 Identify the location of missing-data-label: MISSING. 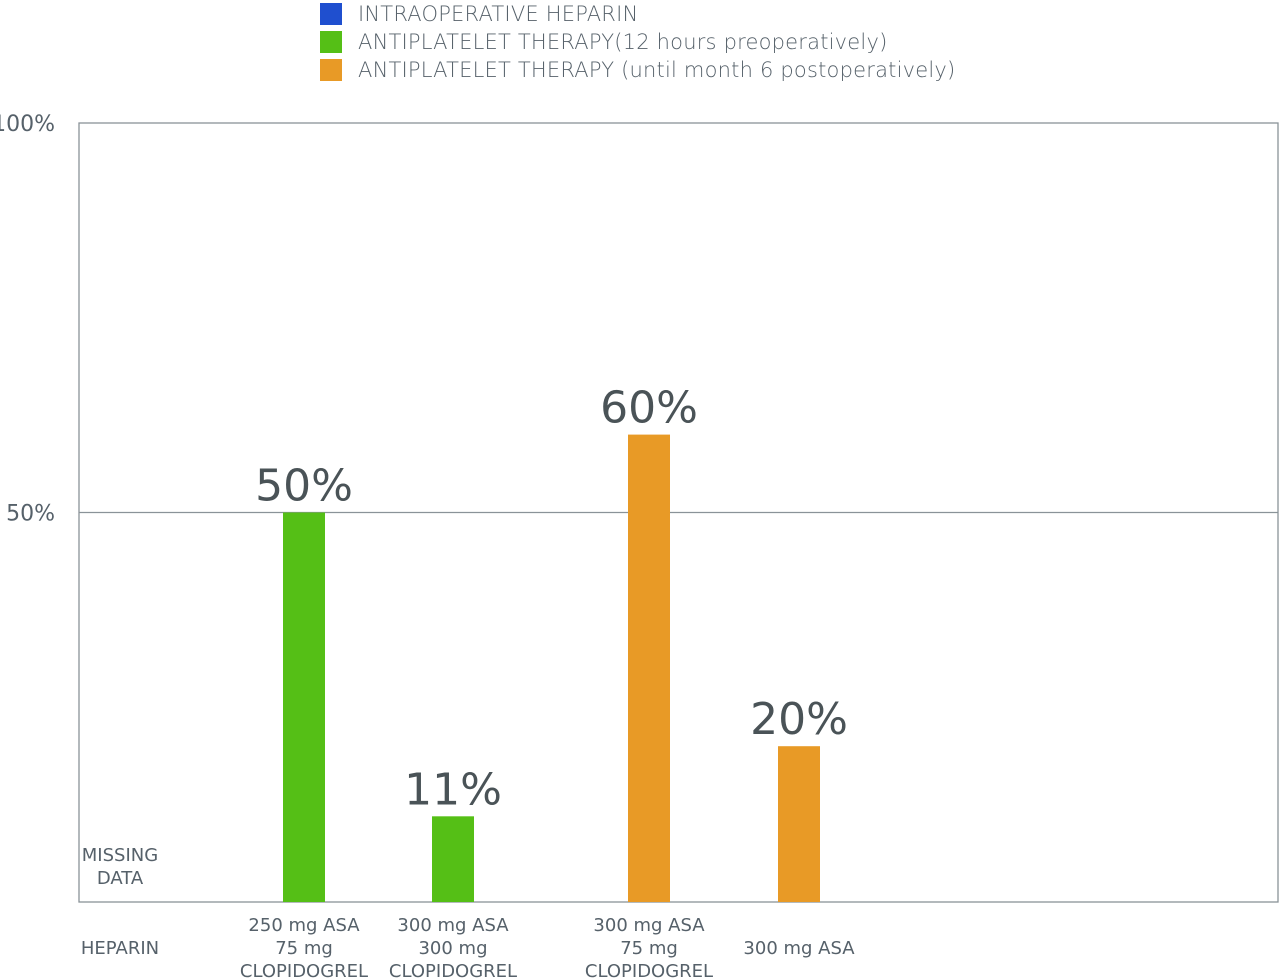
(120, 855).